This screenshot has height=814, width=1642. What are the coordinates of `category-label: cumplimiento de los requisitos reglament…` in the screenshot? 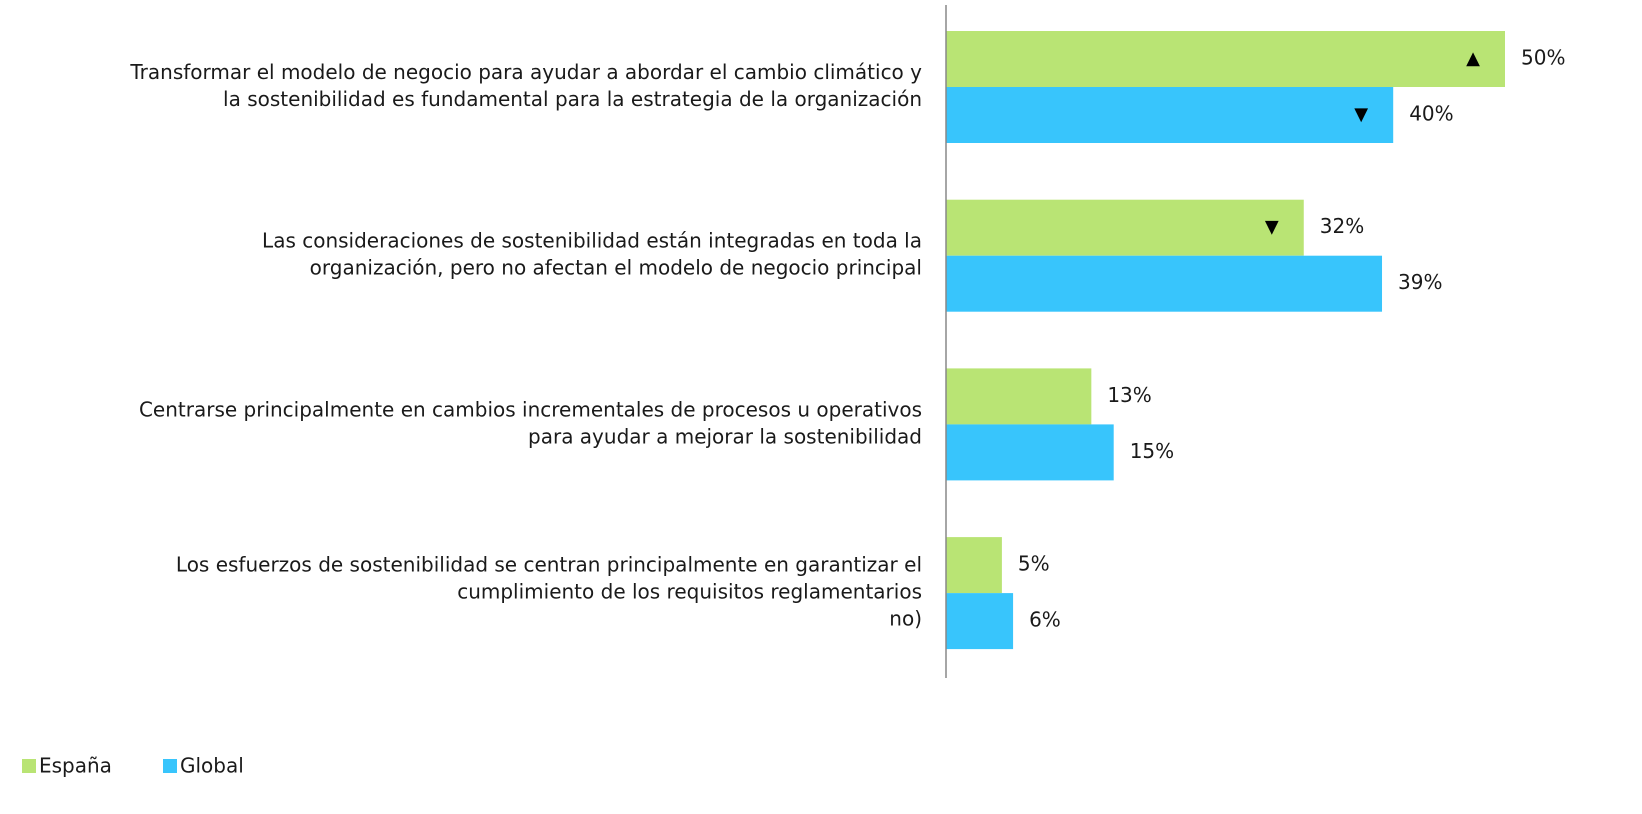 It's located at (689, 592).